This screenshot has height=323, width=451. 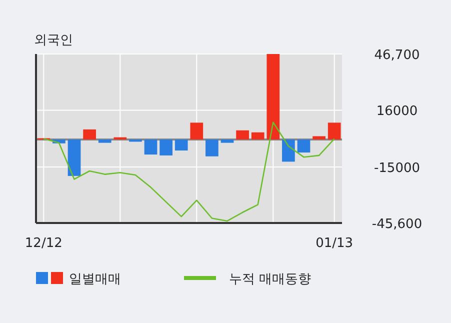 I want to click on y-tick-label: 46,700, so click(x=397, y=55).